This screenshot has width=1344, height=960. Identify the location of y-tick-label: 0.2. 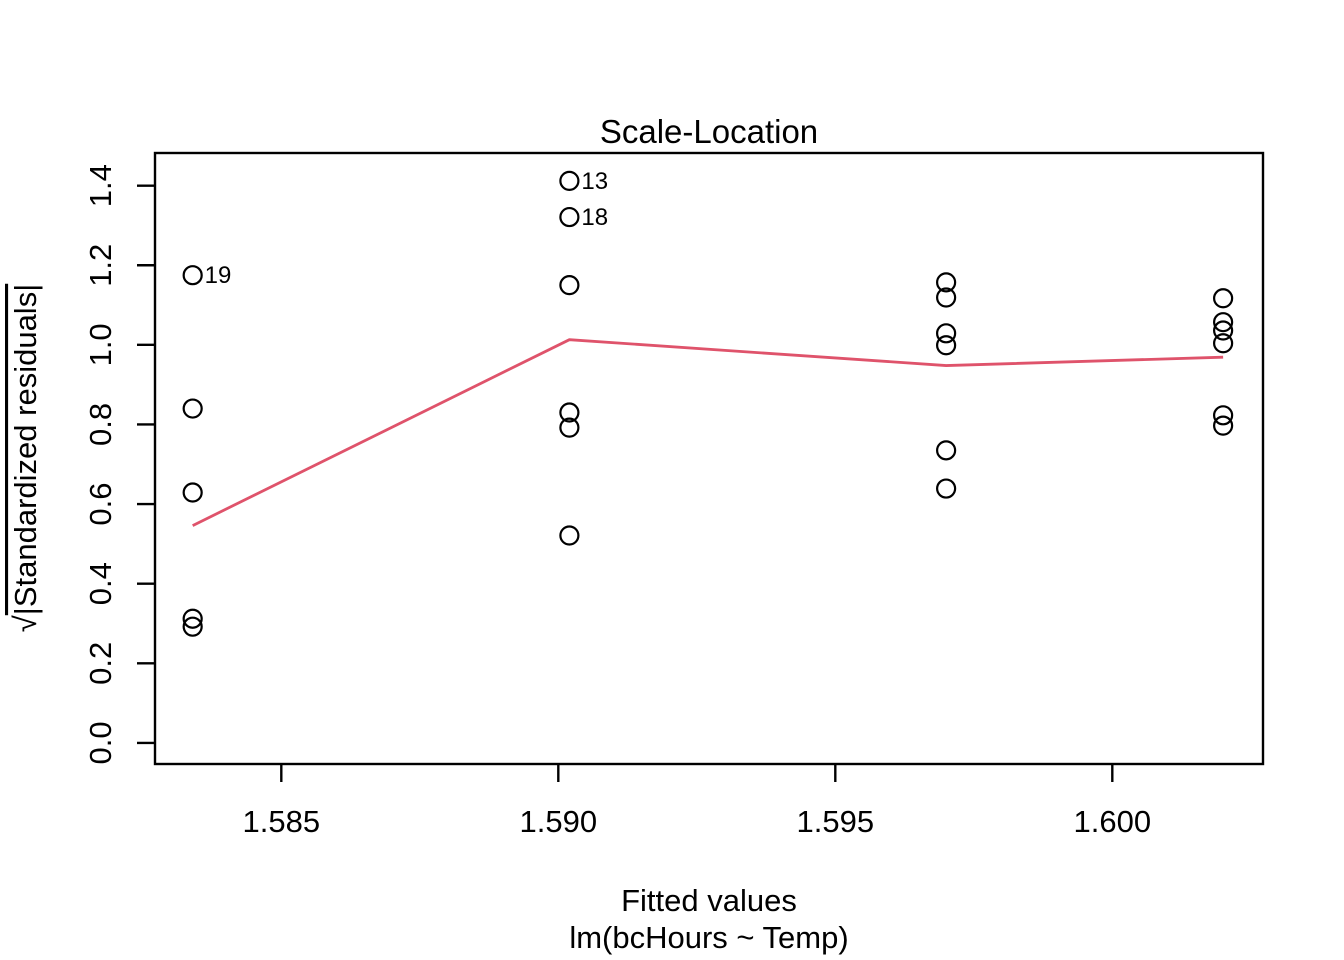
(100, 663).